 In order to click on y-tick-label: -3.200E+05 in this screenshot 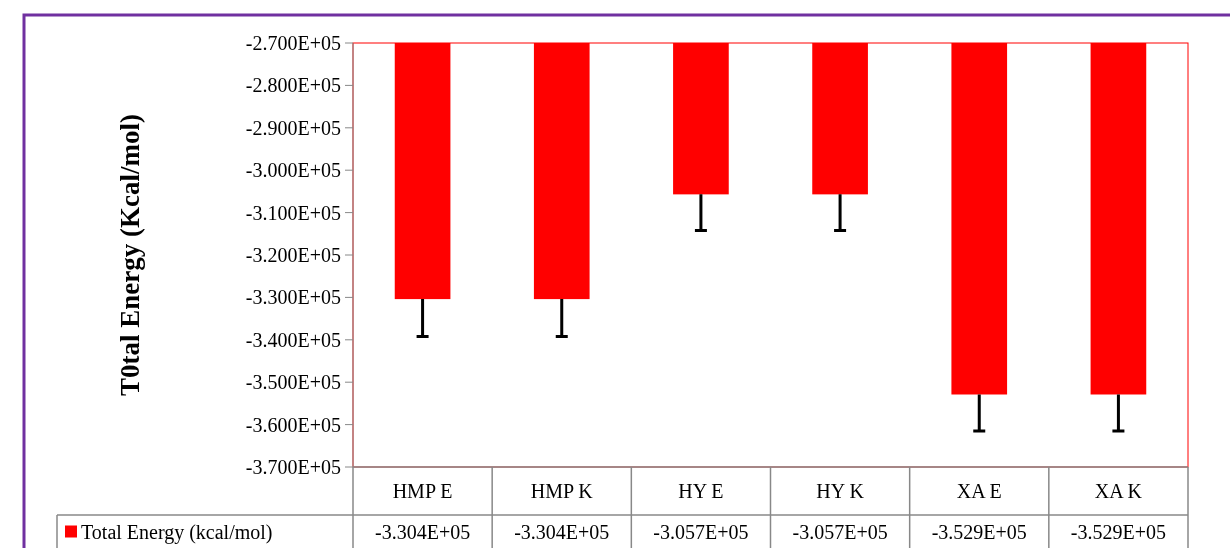, I will do `click(293, 255)`.